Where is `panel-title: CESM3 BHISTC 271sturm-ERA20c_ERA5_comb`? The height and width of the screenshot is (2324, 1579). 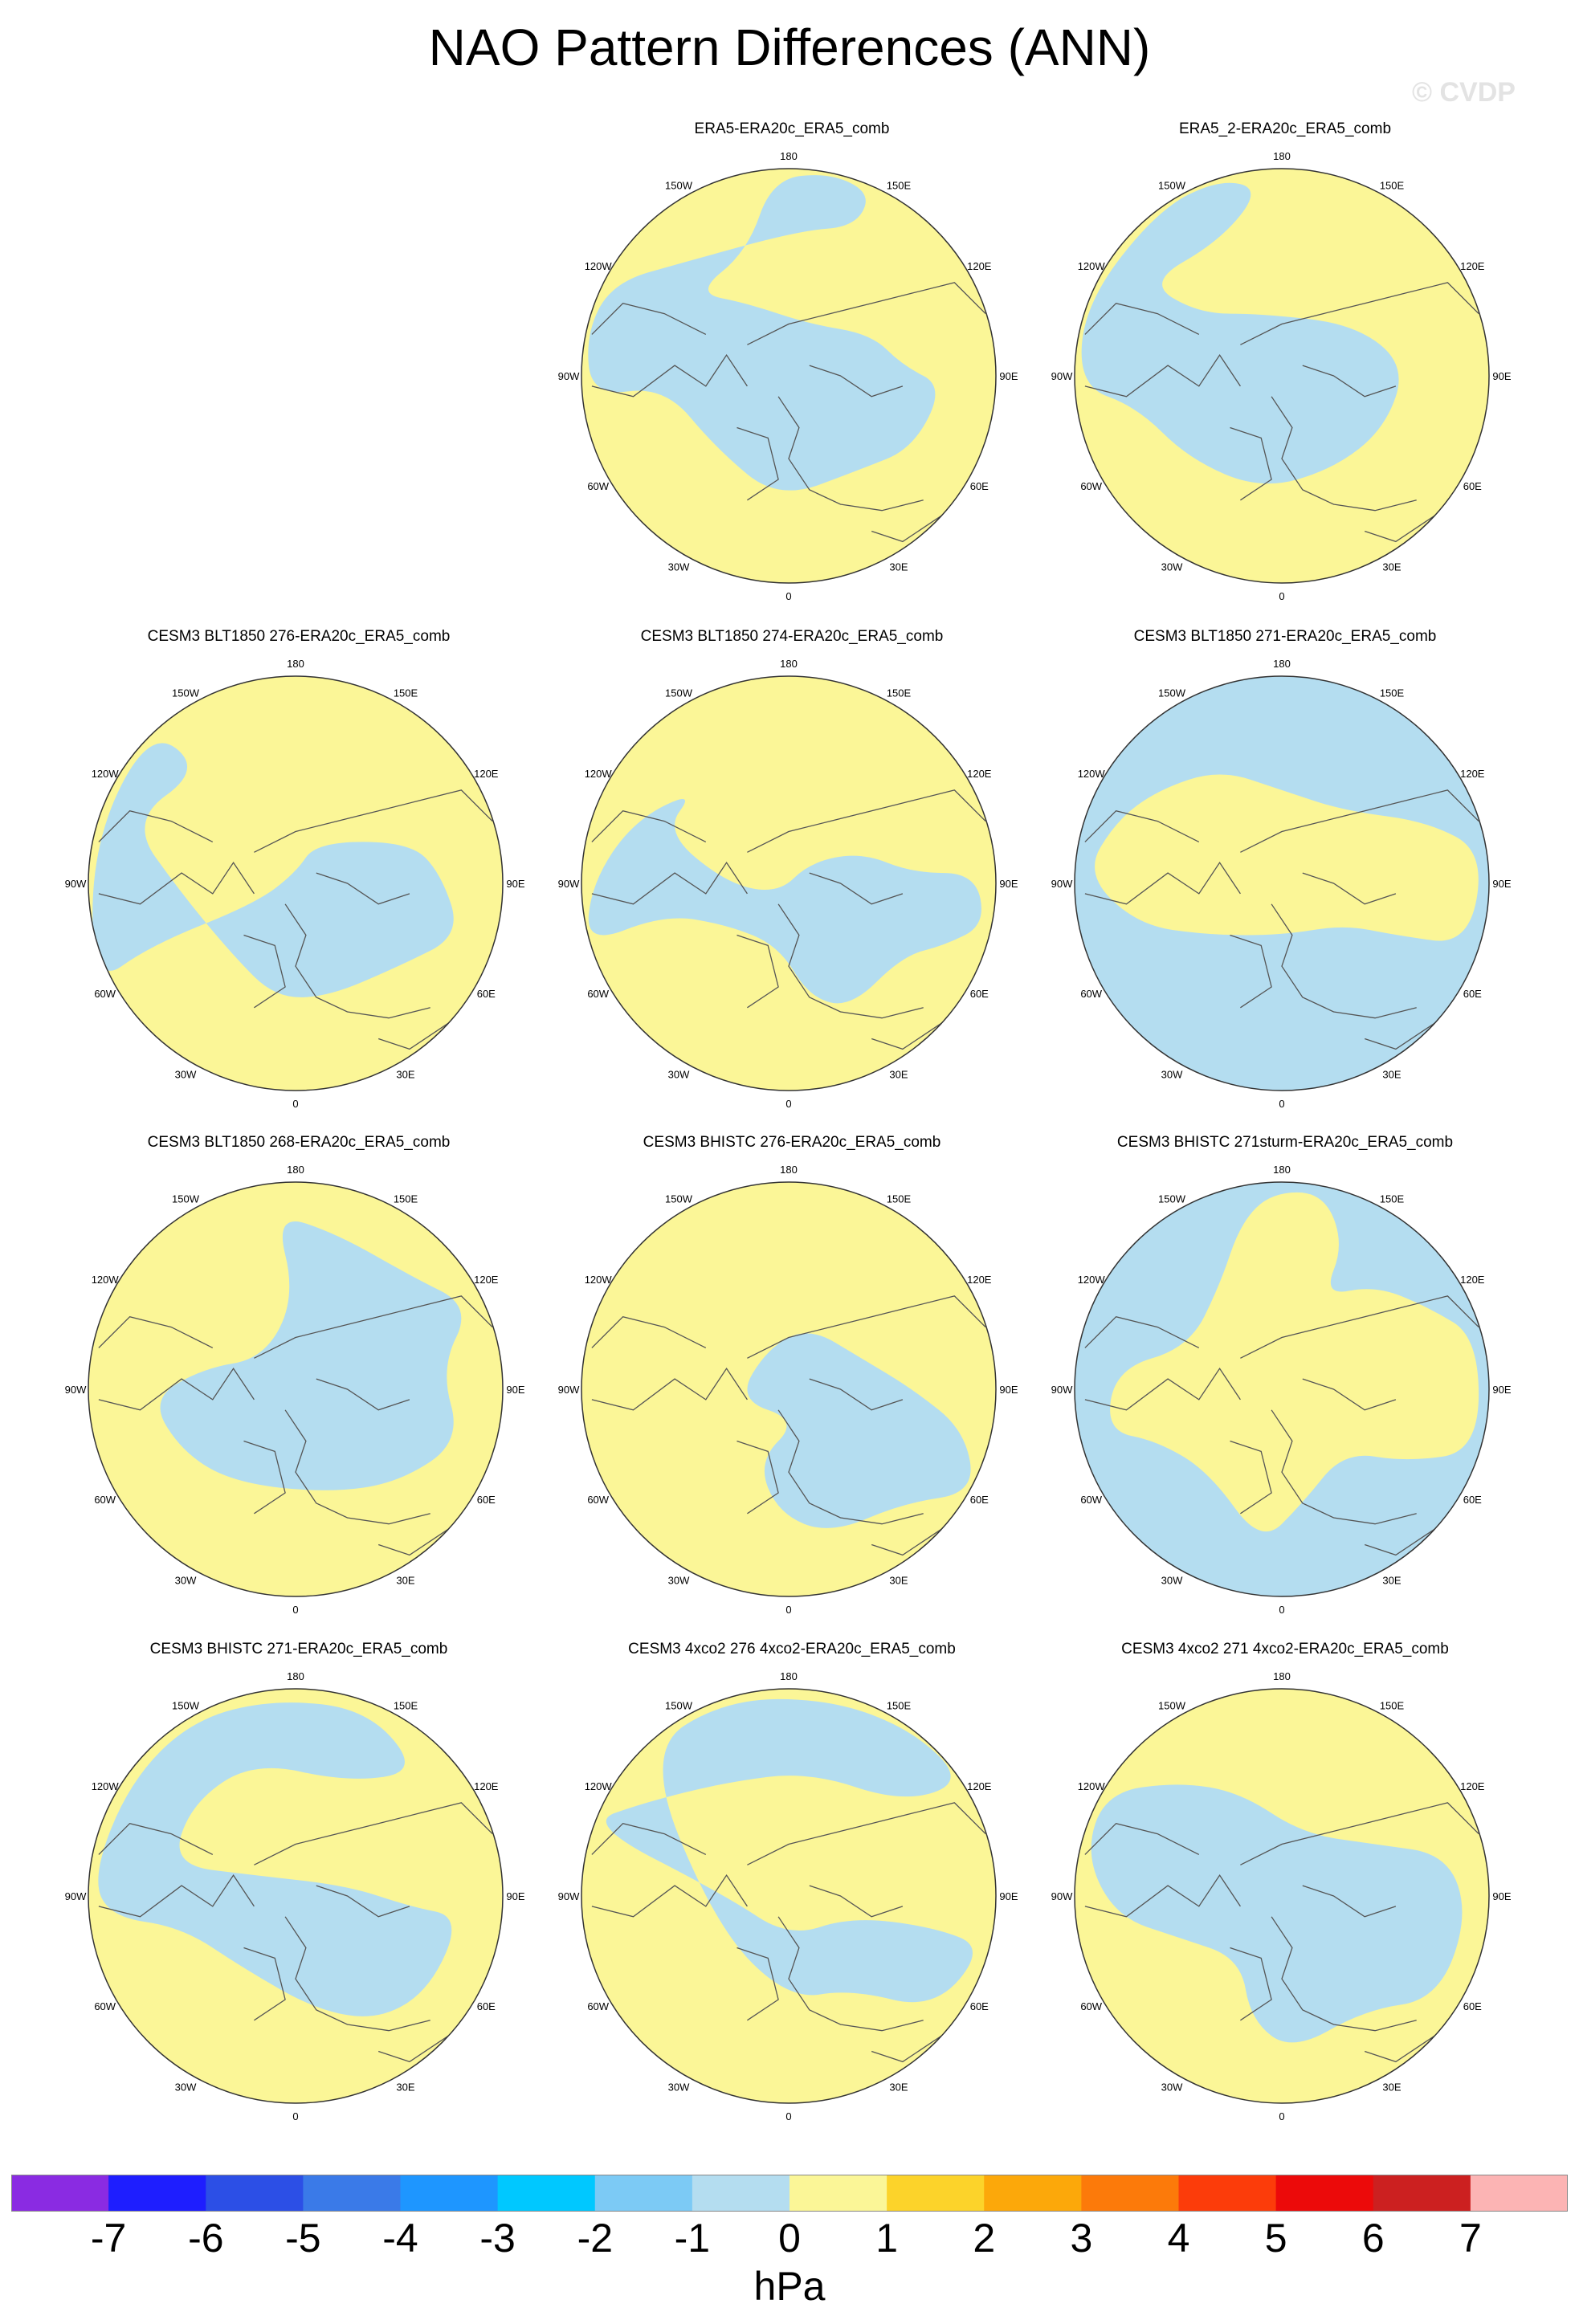 panel-title: CESM3 BHISTC 271sturm-ERA20c_ERA5_comb is located at coordinates (1285, 1143).